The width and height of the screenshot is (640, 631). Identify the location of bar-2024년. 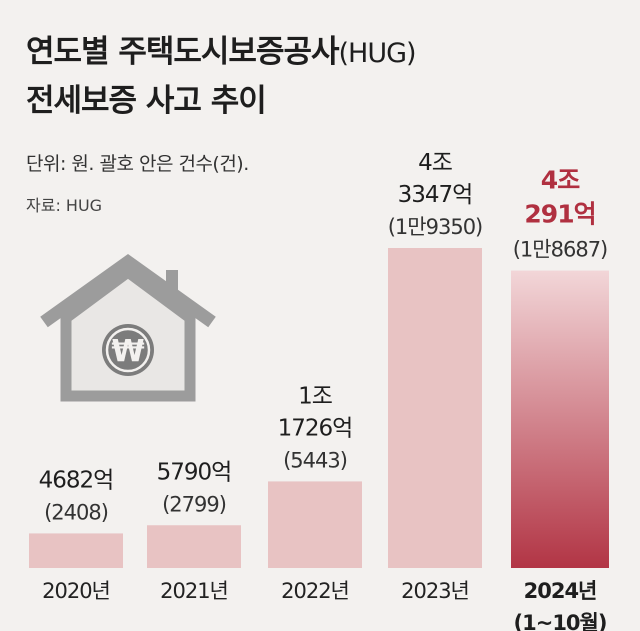
(560, 419).